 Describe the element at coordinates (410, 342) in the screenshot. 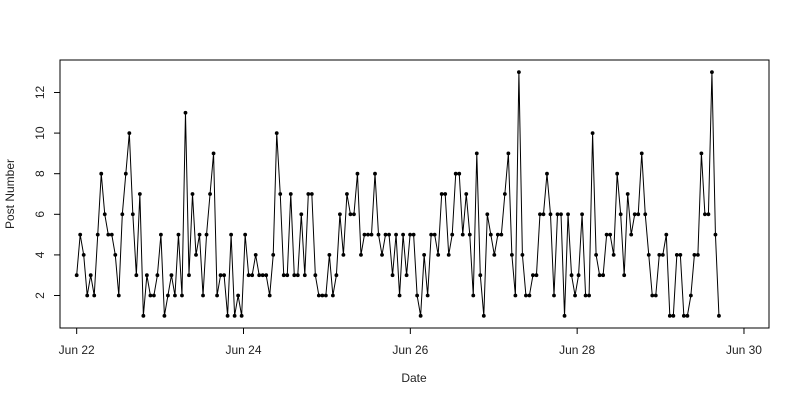

I see `x-axis: Jun 22 Jun 24 Jun 26 Jun 28 Jun 30` at that location.